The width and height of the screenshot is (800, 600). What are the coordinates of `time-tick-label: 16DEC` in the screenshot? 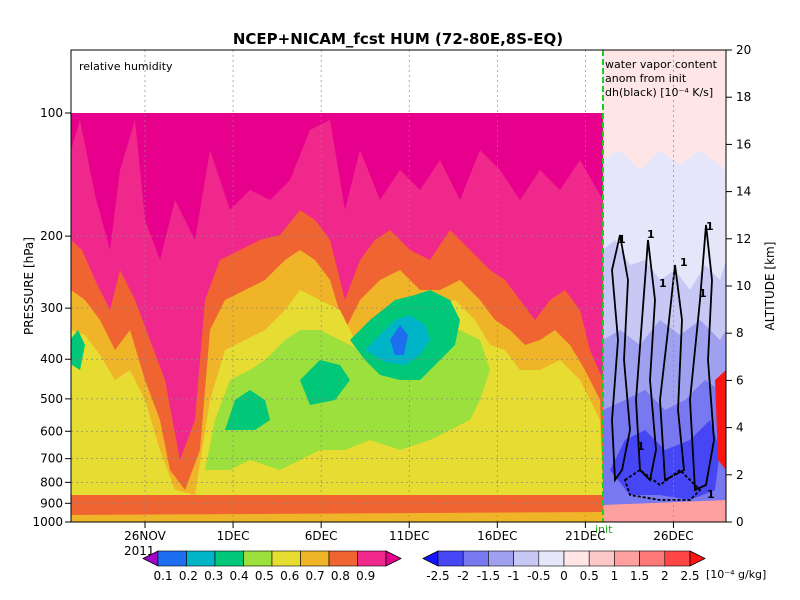 It's located at (497, 536).